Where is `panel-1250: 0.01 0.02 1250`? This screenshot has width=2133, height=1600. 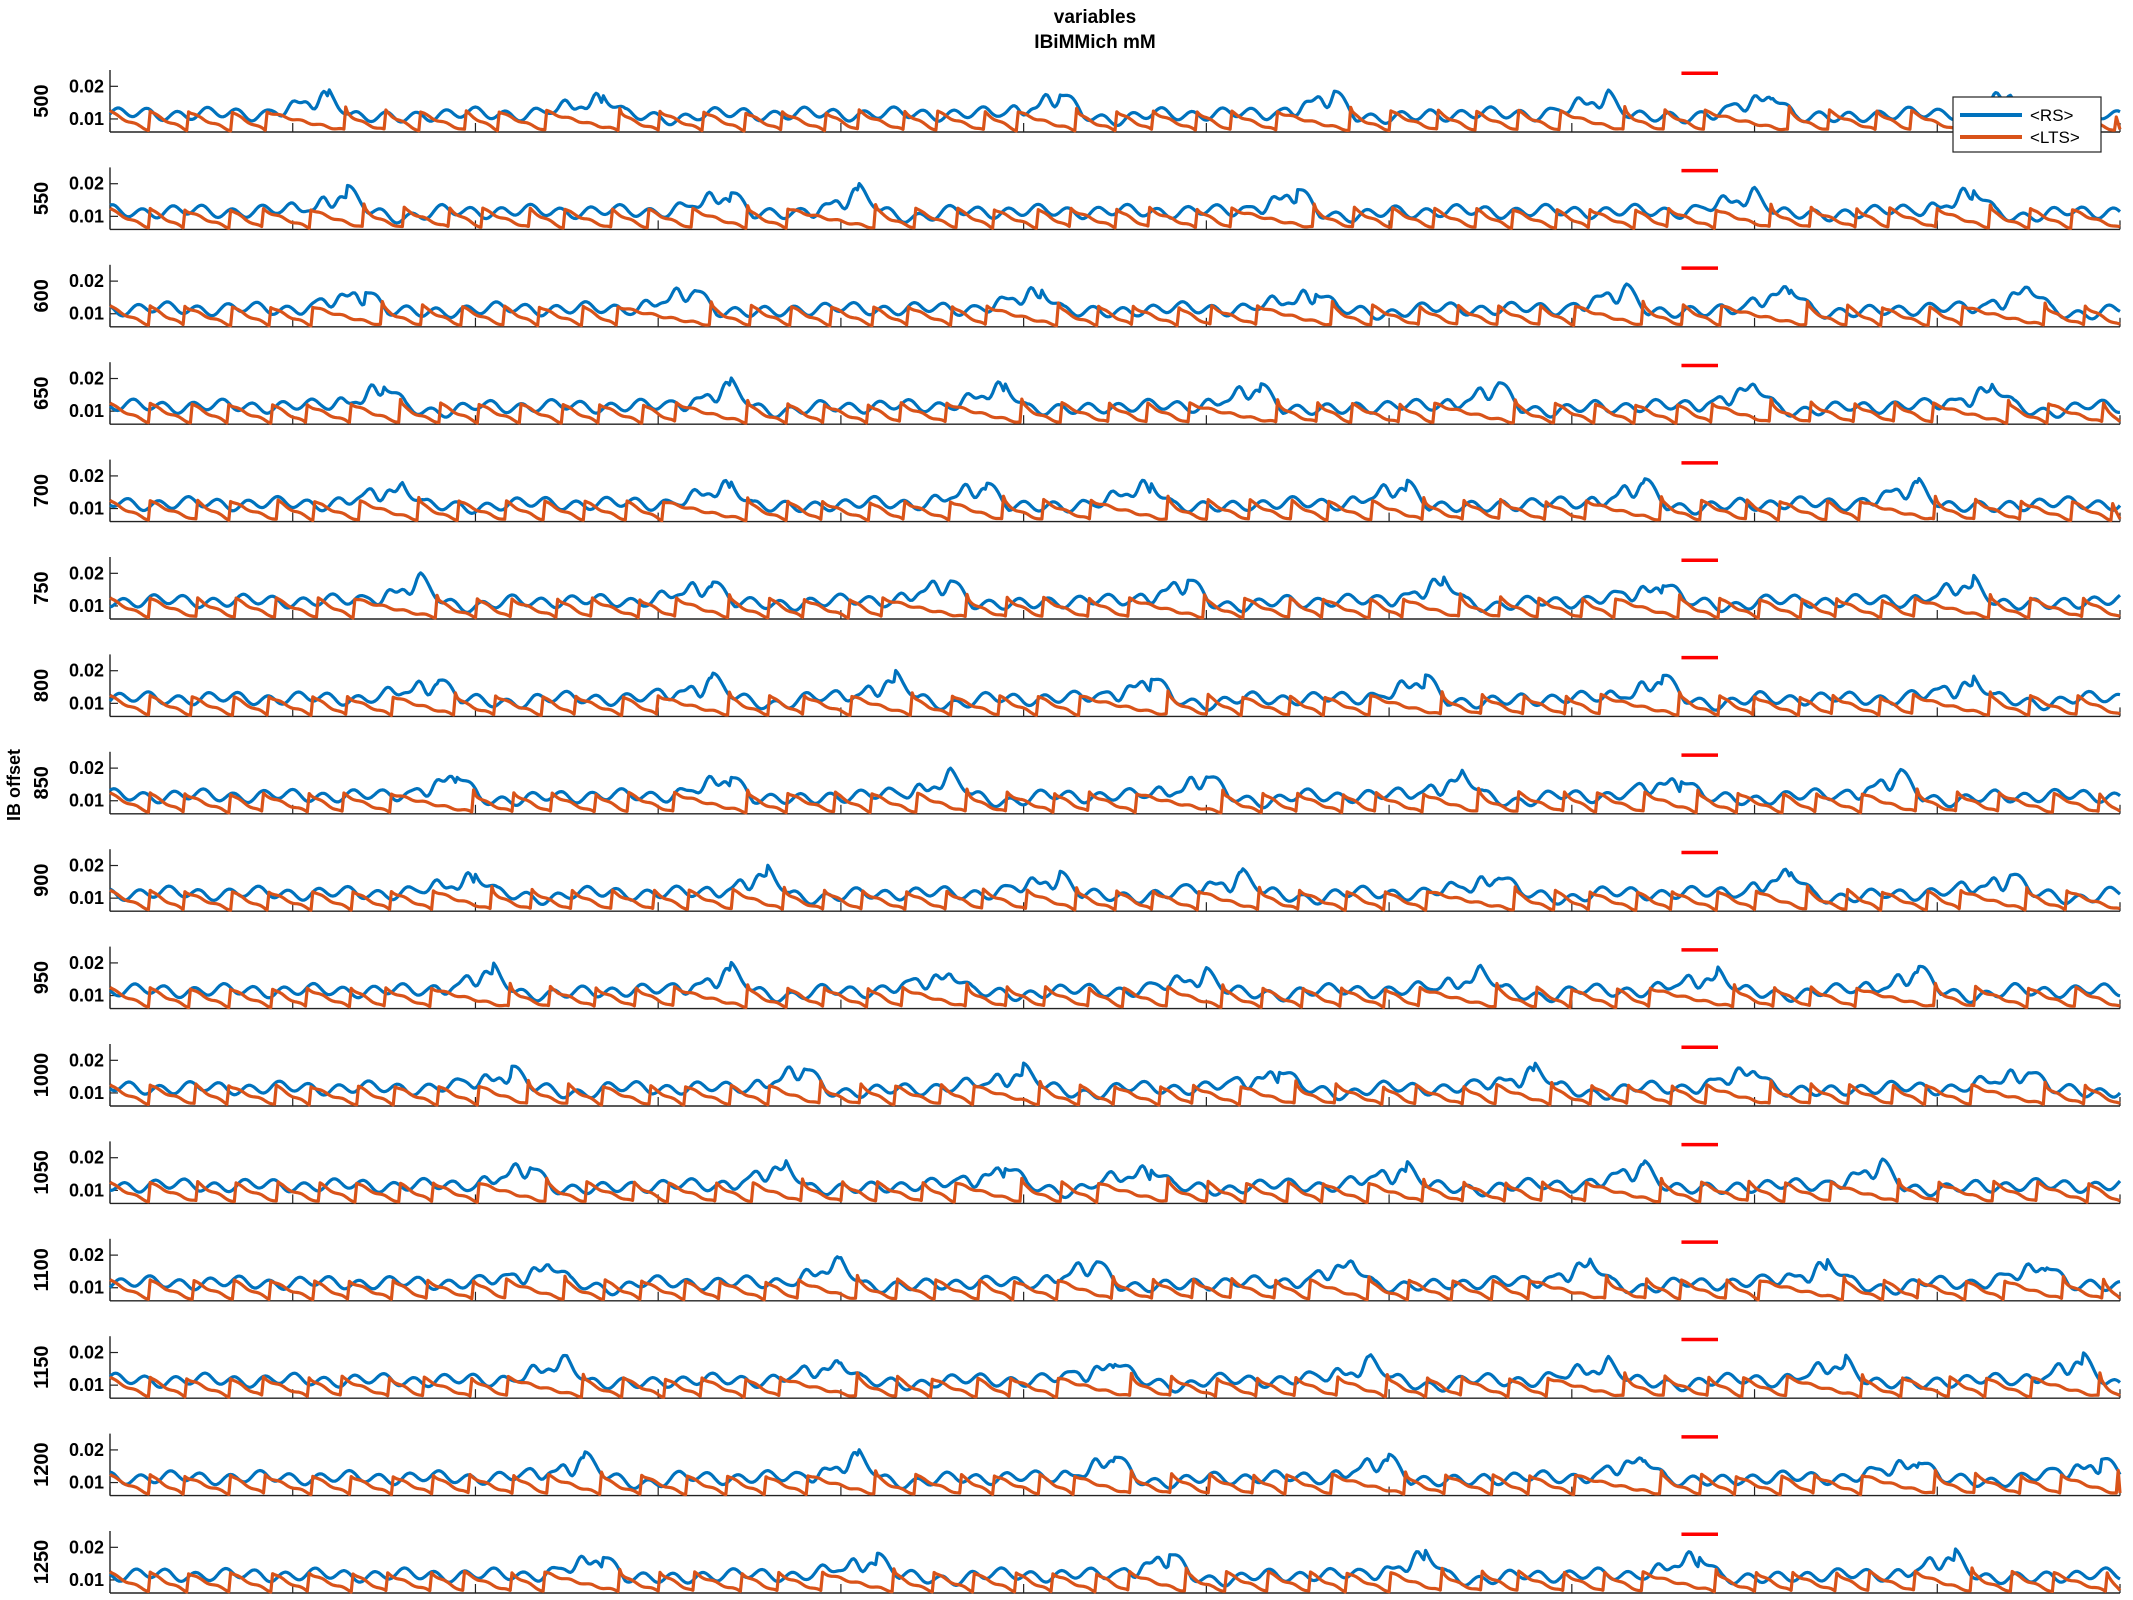
panel-1250: 0.01 0.02 1250 is located at coordinates (1076, 1562).